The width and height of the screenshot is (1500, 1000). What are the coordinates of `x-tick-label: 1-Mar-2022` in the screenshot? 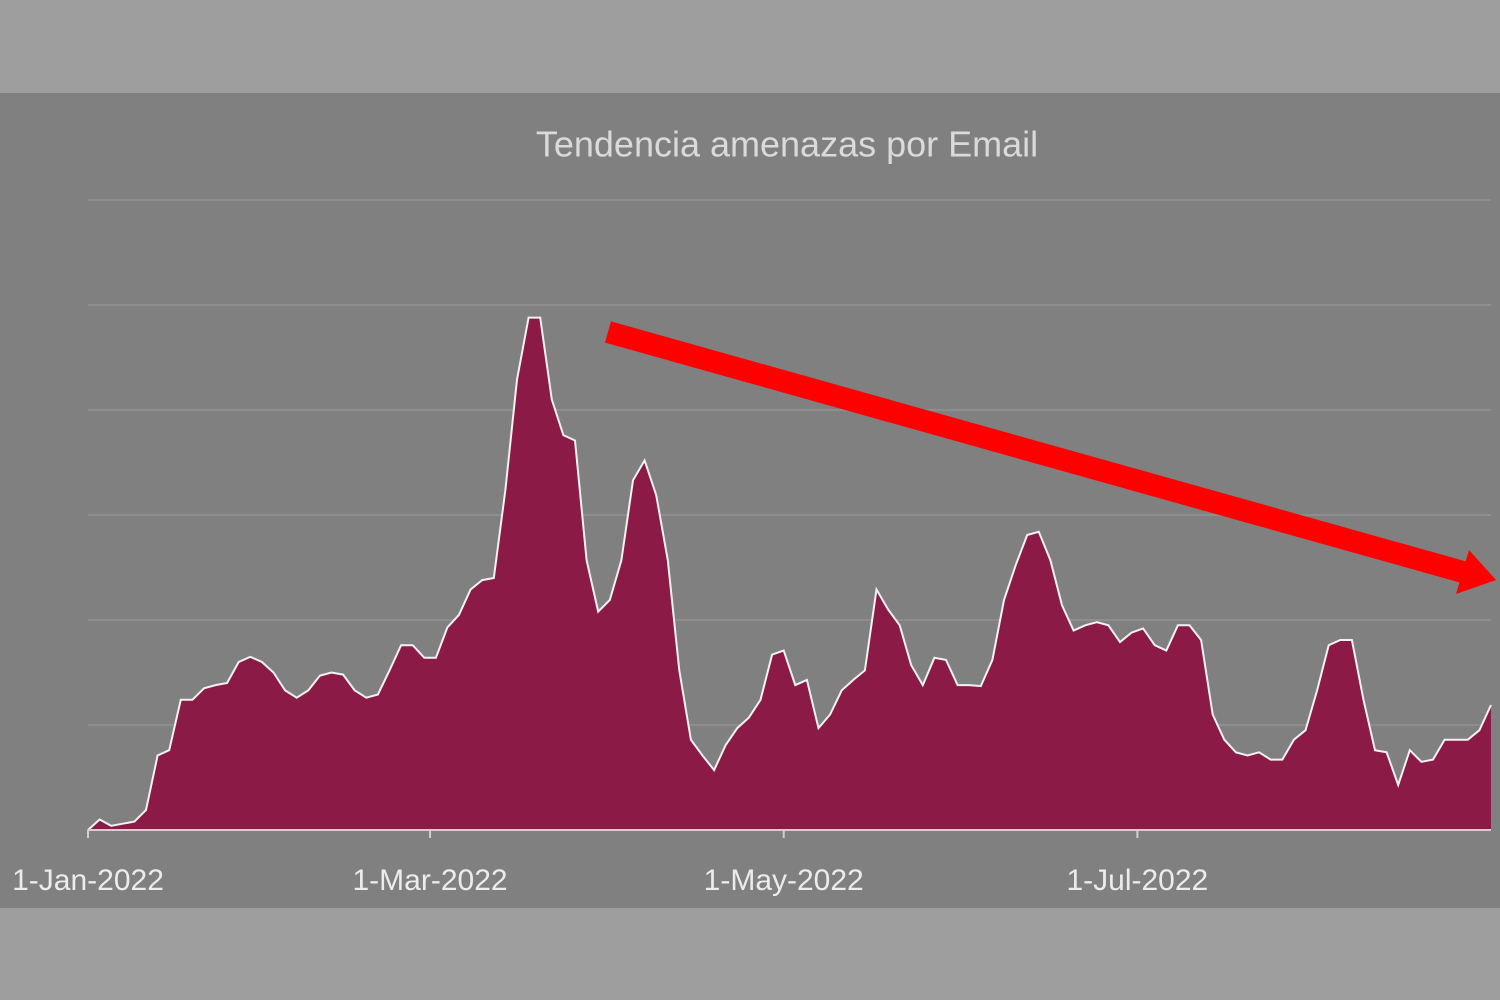 It's located at (430, 880).